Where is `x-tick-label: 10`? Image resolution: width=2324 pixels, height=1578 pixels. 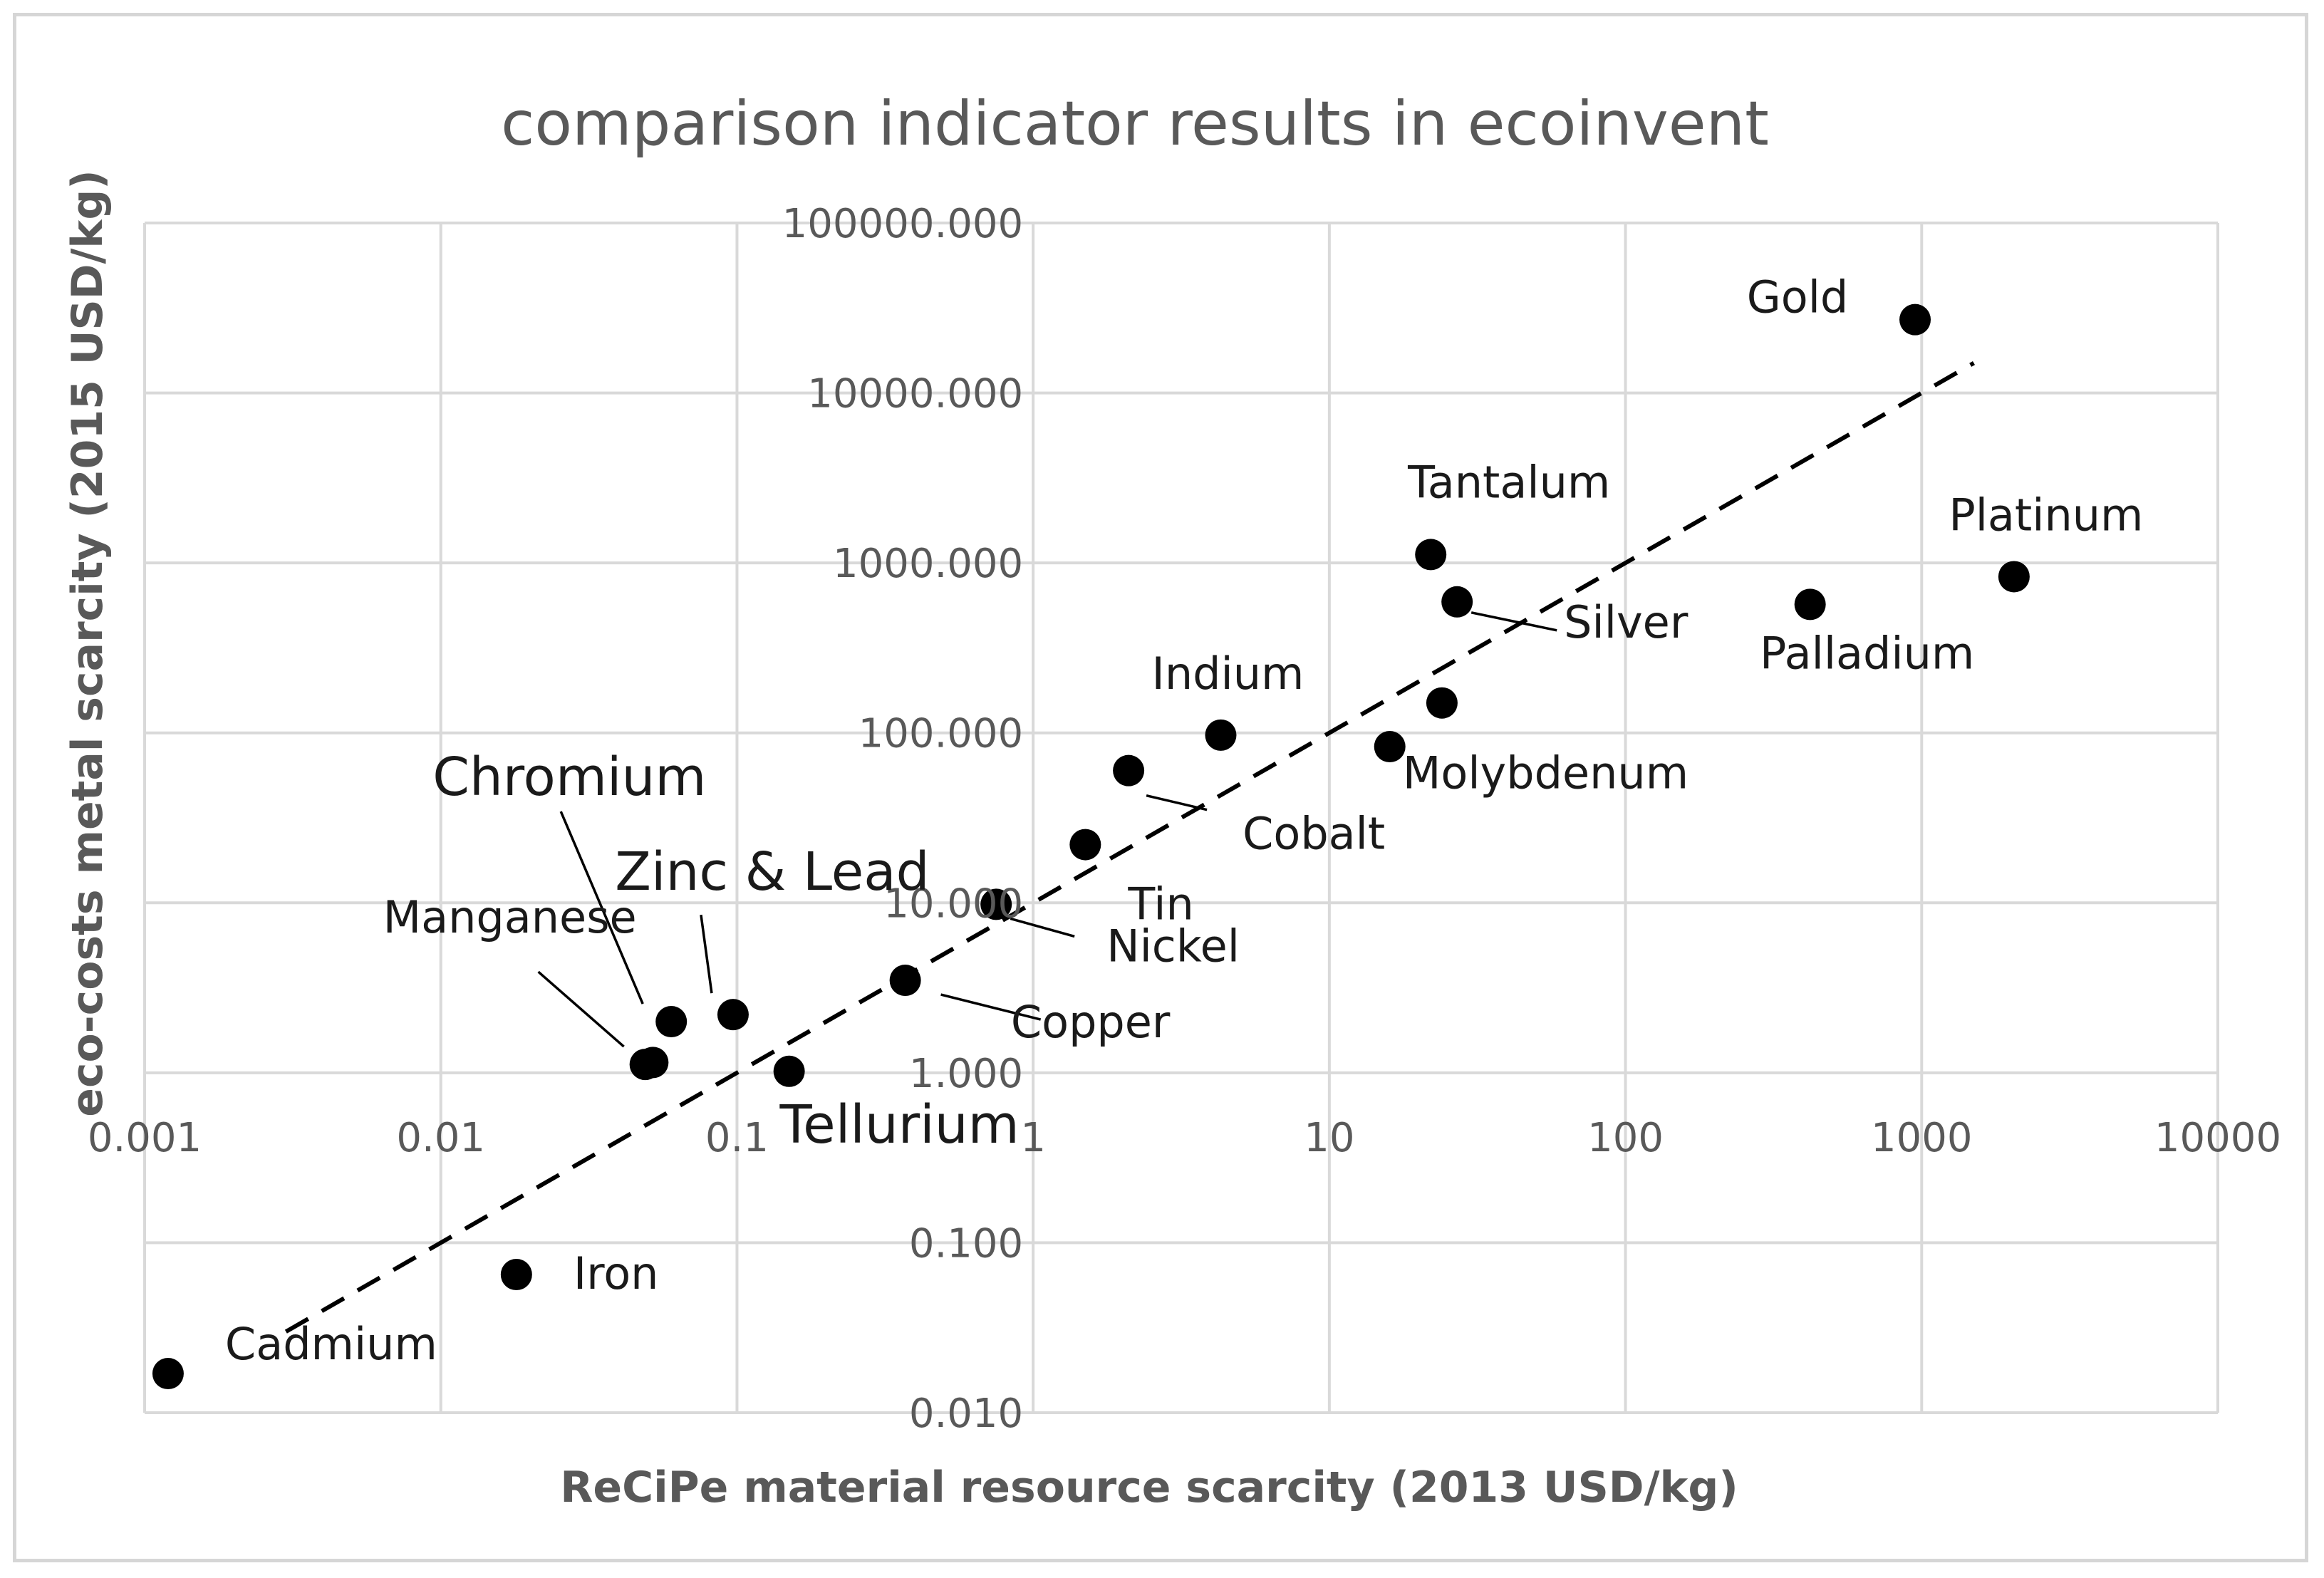
x-tick-label: 10 is located at coordinates (1329, 1138).